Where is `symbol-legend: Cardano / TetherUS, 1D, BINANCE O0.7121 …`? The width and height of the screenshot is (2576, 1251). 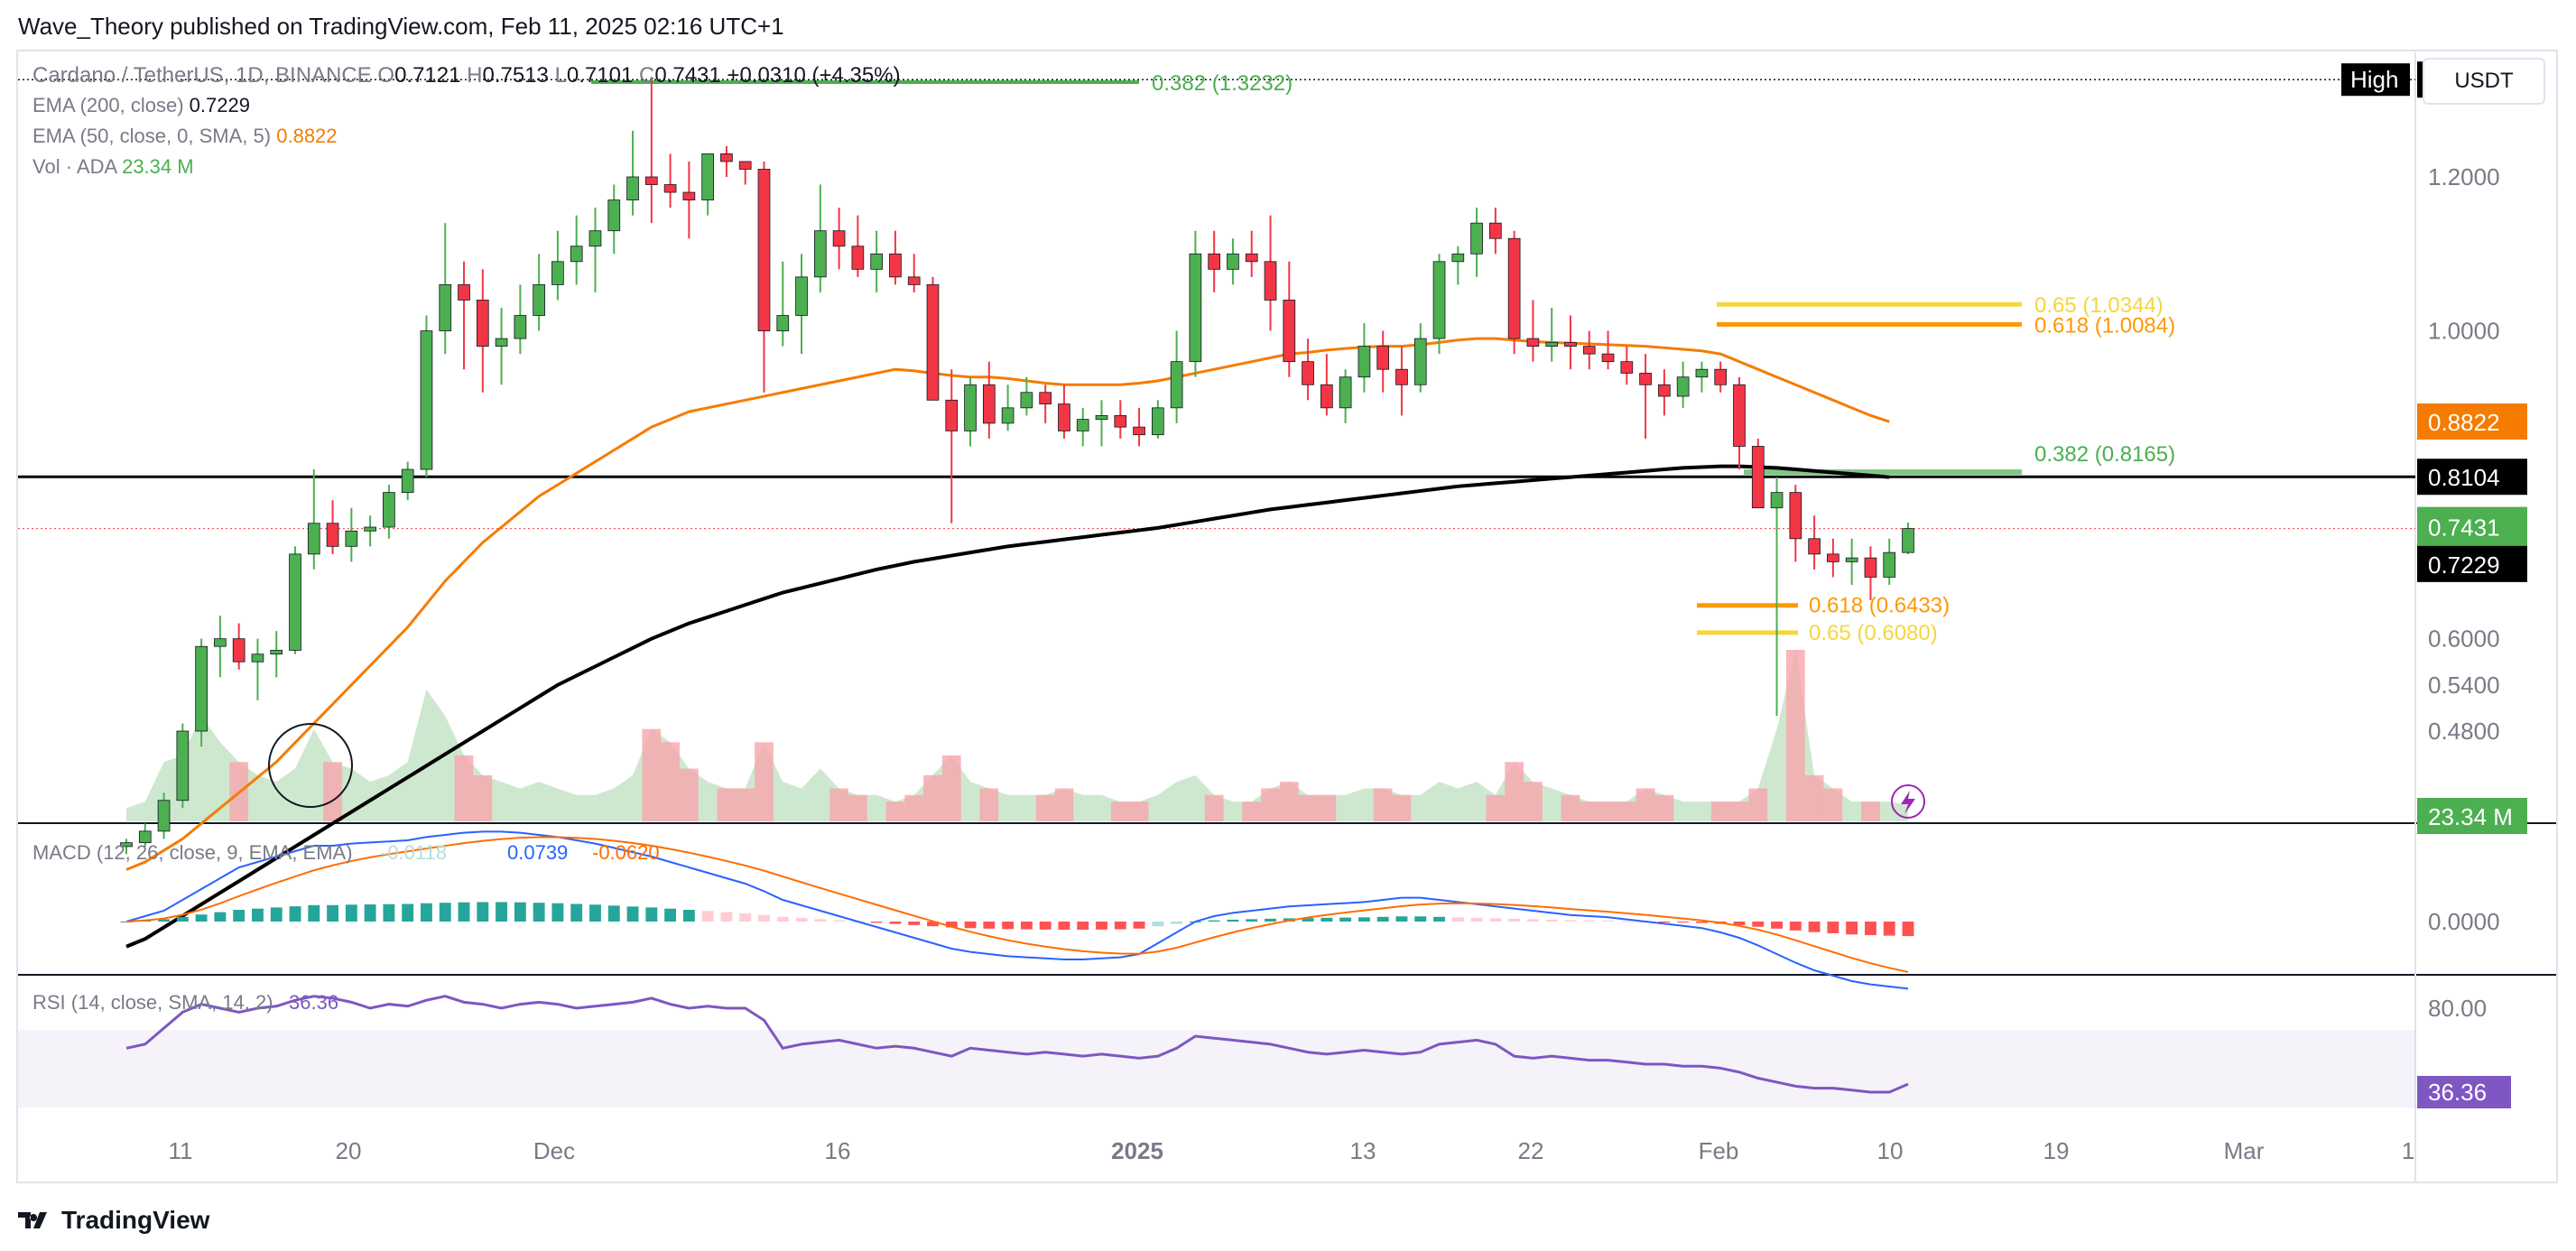
symbol-legend: Cardano / TetherUS, 1D, BINANCE O0.7121 … is located at coordinates (467, 75).